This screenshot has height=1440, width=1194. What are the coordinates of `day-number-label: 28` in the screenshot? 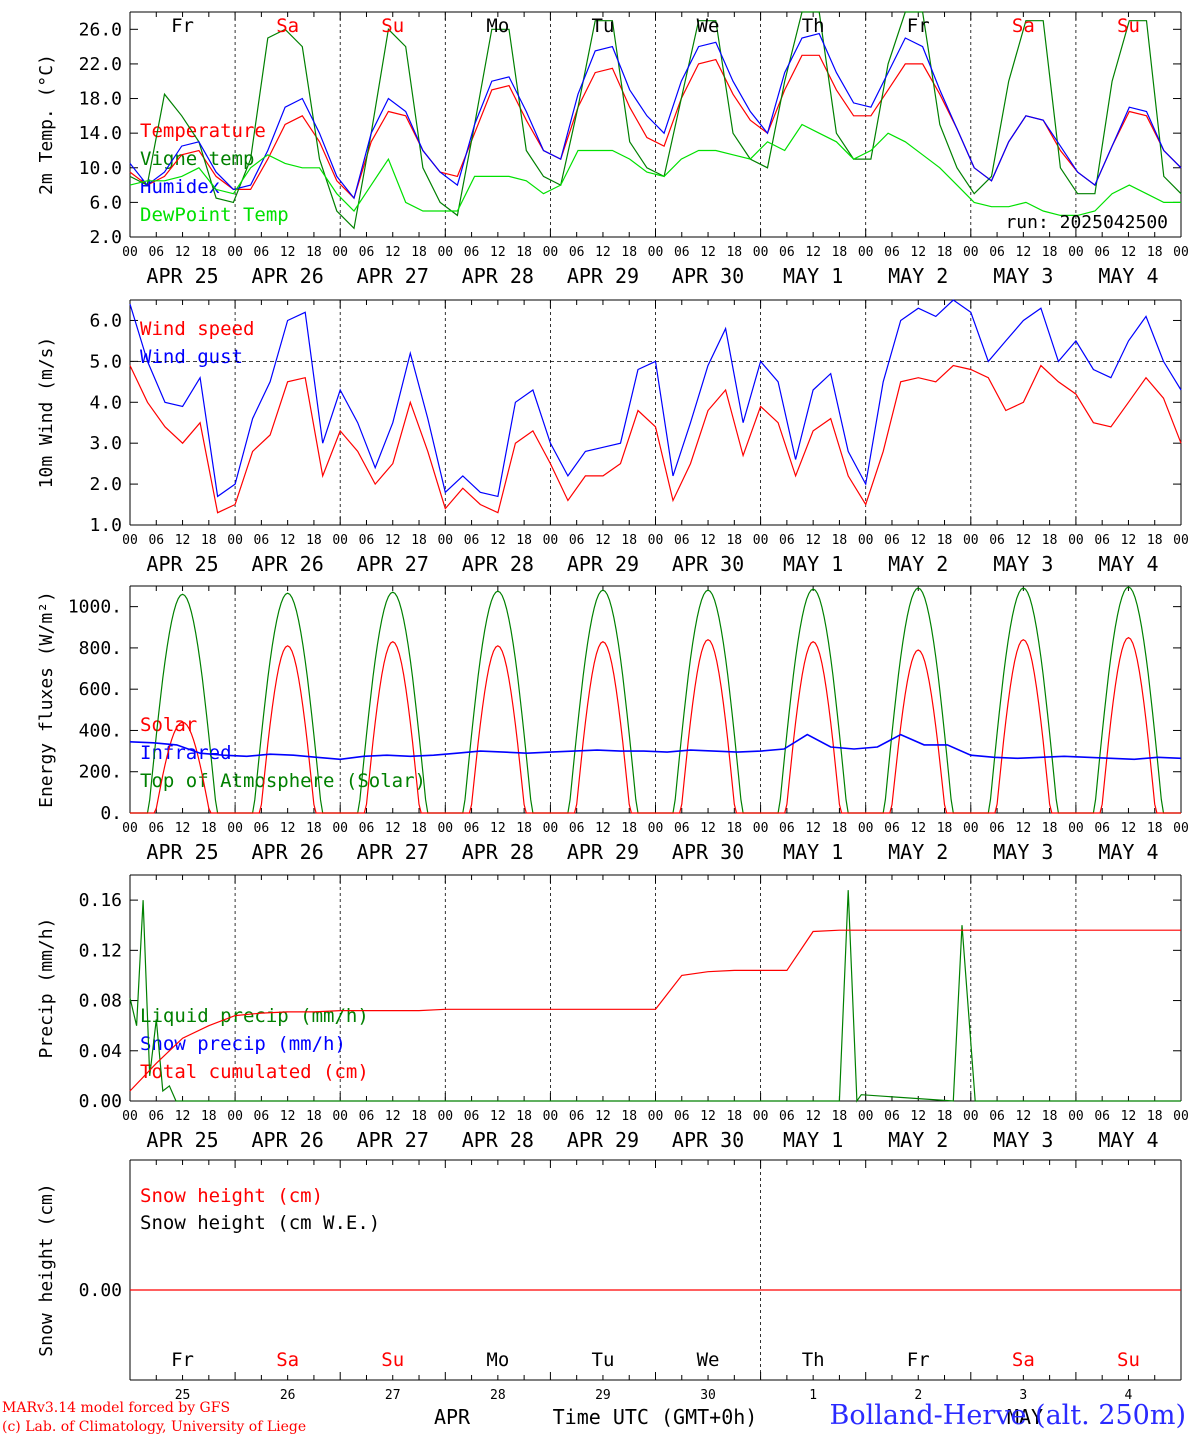 It's located at (498, 1395).